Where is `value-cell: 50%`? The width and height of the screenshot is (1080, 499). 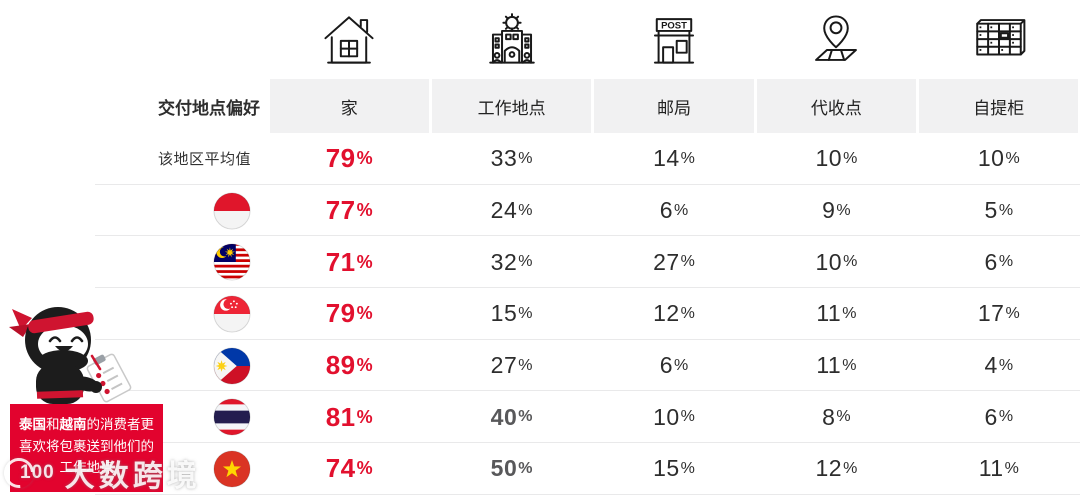 value-cell: 50% is located at coordinates (511, 468).